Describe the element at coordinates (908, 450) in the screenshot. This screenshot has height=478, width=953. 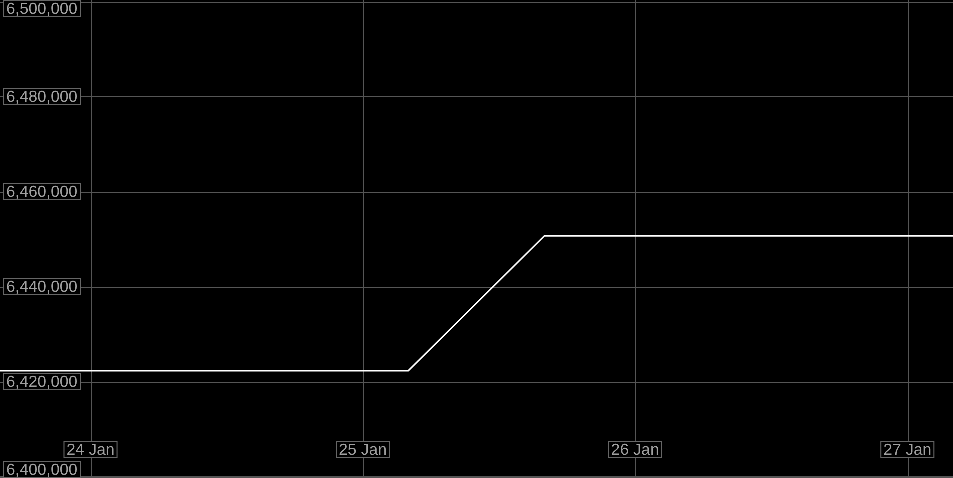
I see `x-tick-label: 27 Jan` at that location.